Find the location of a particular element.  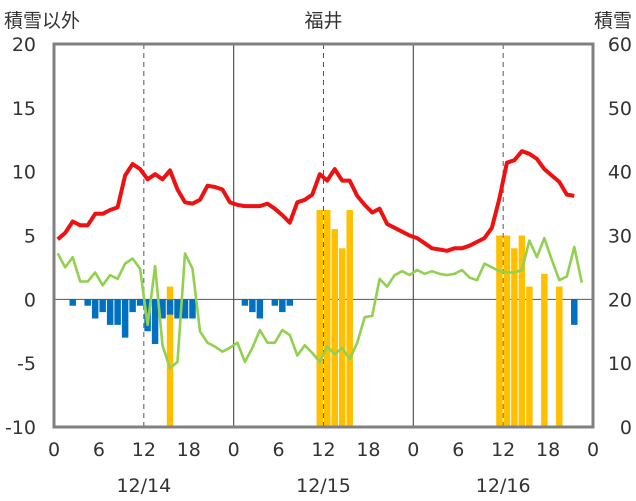

left-tick-label: 10 is located at coordinates (24, 173).